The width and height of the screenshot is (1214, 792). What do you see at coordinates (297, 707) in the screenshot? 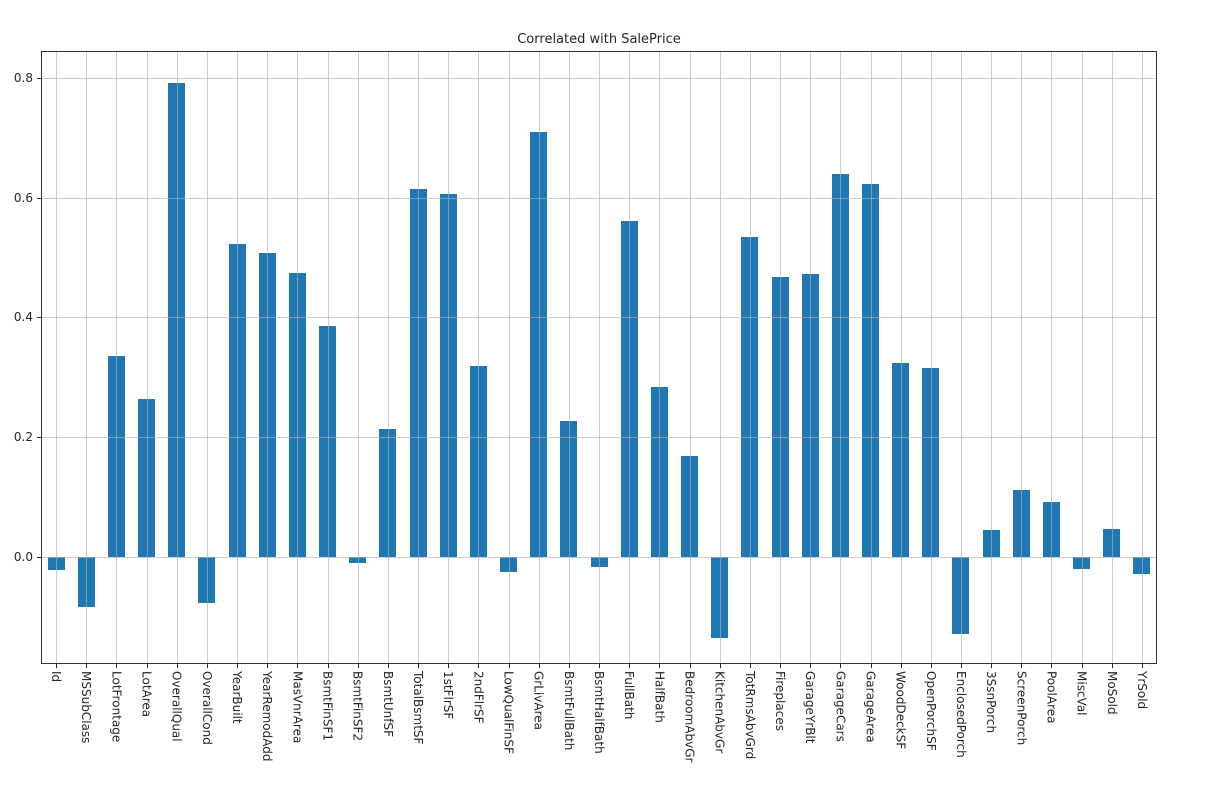
I see `x-tick-label-MasVnrArea: MasVnrArea` at bounding box center [297, 707].